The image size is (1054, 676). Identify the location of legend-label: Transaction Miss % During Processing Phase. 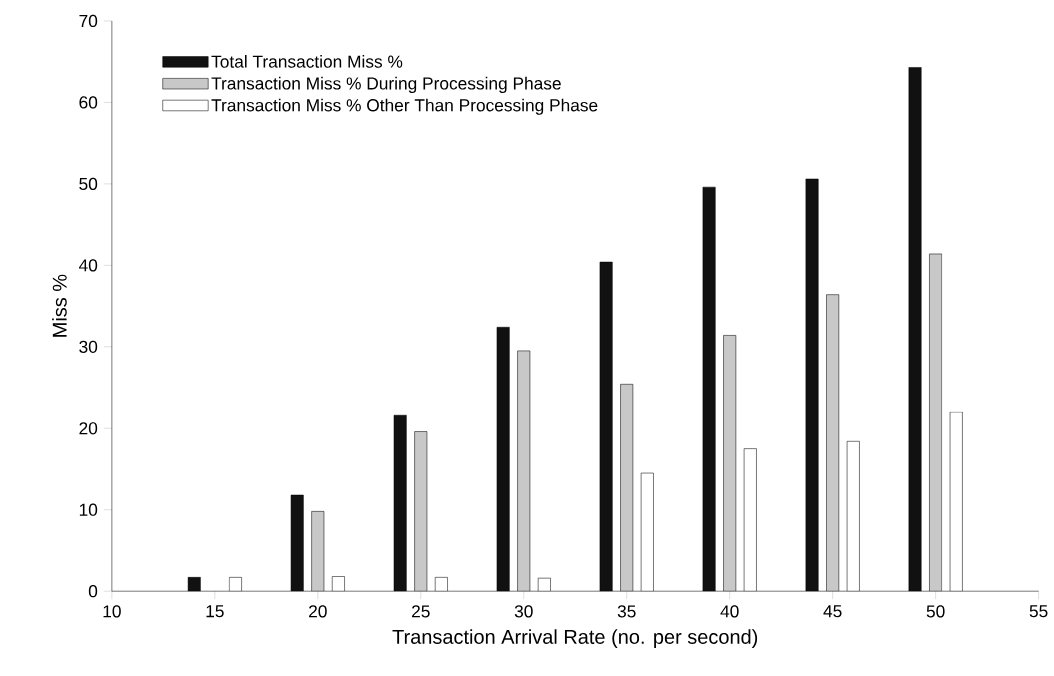
(386, 84).